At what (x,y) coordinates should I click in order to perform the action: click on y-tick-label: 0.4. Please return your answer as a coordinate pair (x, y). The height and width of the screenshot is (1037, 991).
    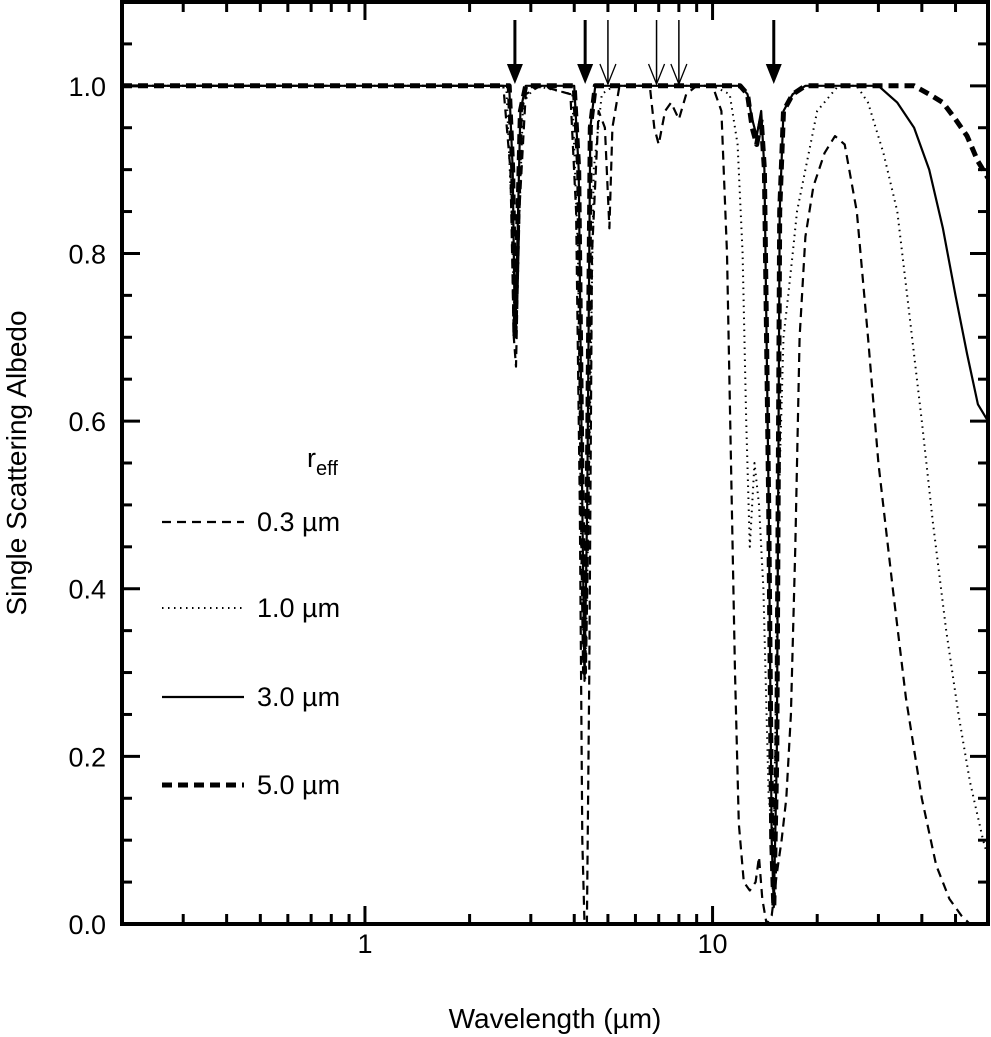
    Looking at the image, I should click on (87, 590).